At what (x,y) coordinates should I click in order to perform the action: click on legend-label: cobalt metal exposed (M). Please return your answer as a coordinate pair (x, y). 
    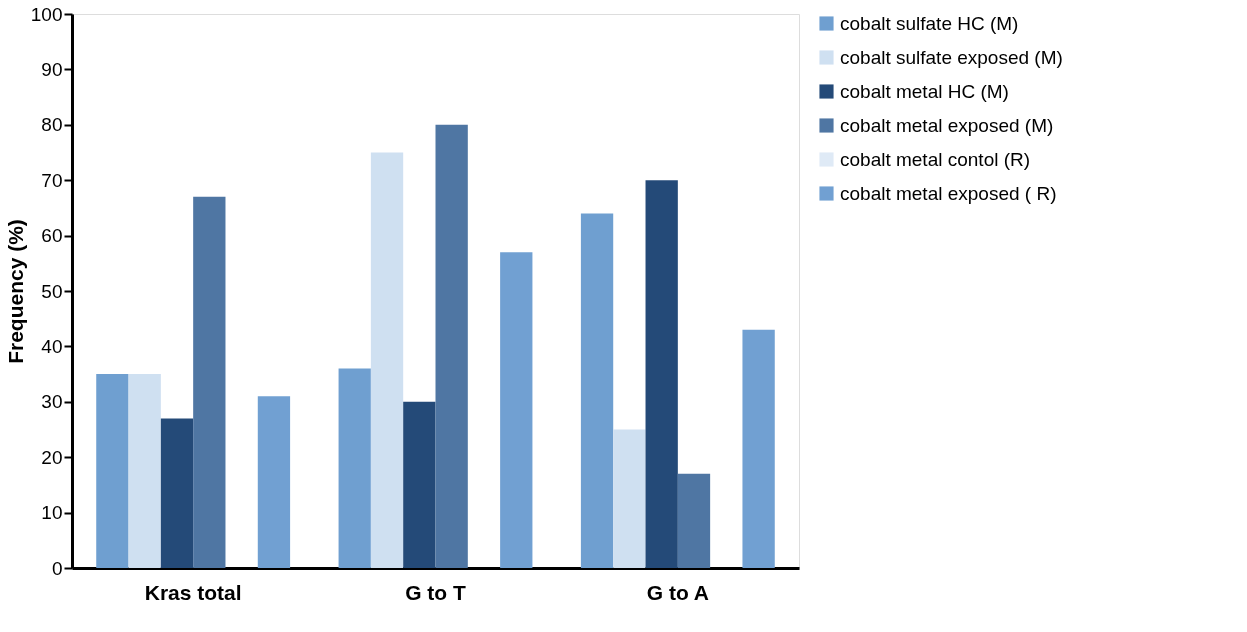
    Looking at the image, I should click on (947, 125).